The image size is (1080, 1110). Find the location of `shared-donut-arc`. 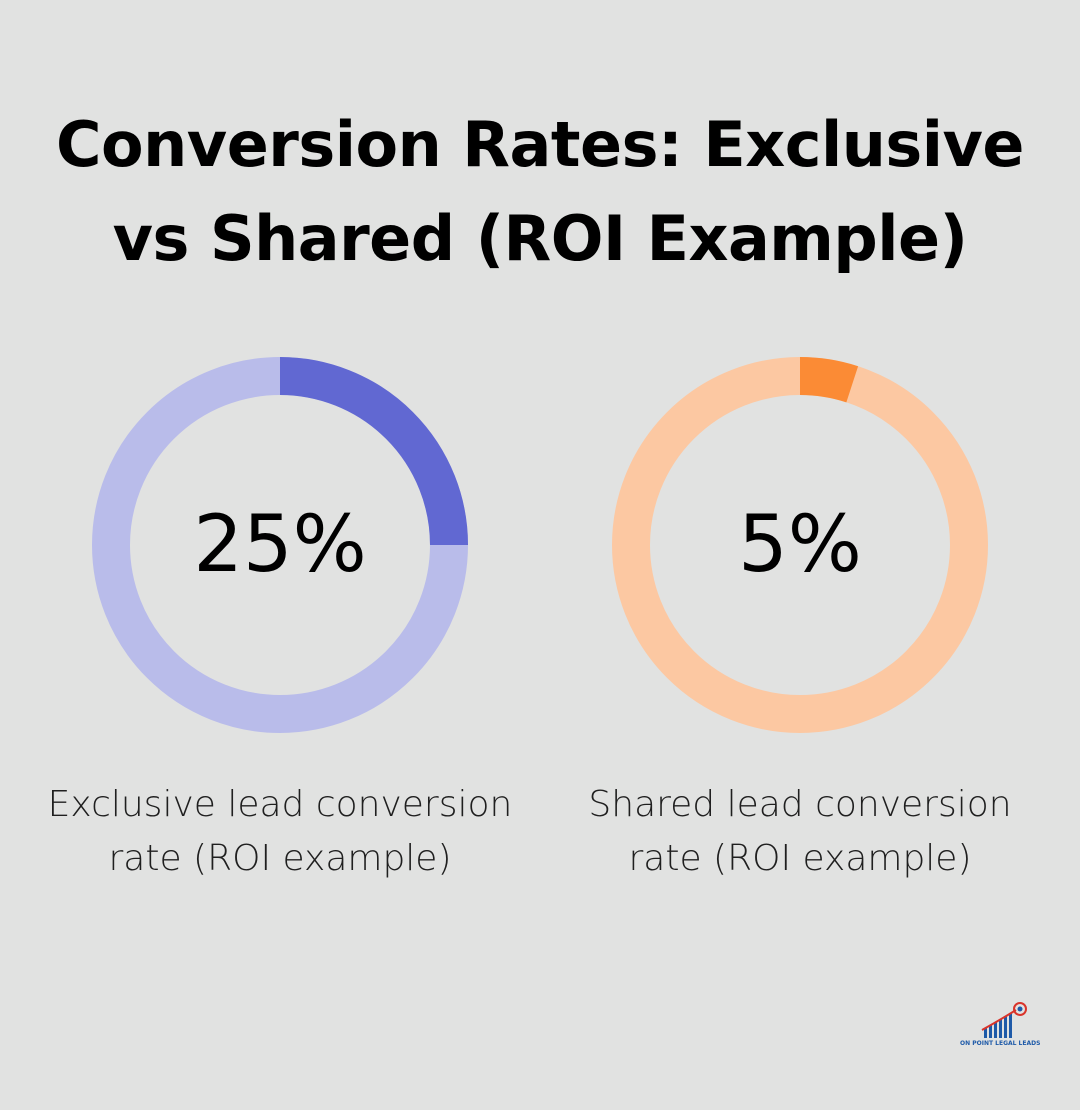

shared-donut-arc is located at coordinates (829, 380).